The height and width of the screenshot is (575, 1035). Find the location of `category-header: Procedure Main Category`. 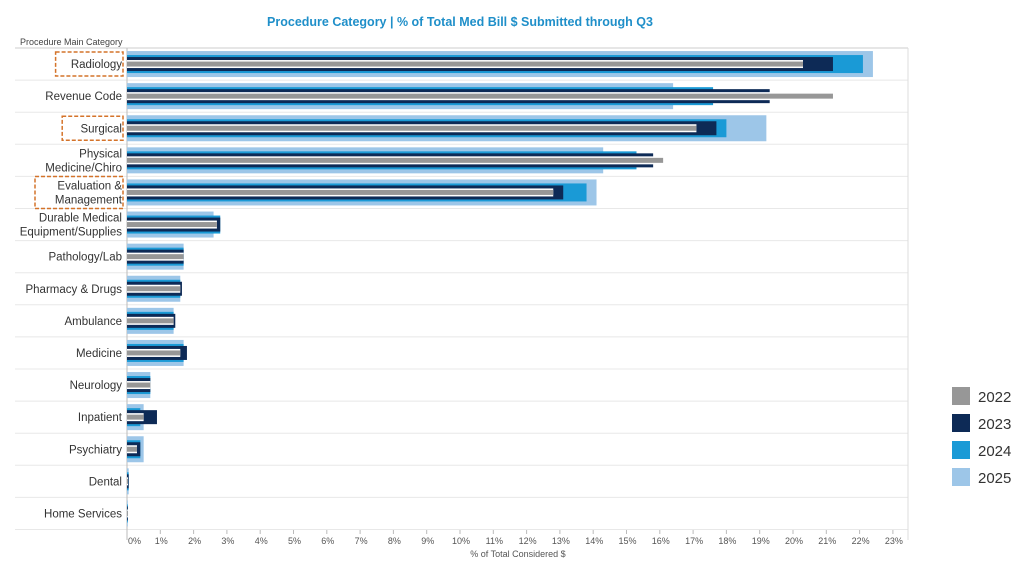

category-header: Procedure Main Category is located at coordinates (71, 42).